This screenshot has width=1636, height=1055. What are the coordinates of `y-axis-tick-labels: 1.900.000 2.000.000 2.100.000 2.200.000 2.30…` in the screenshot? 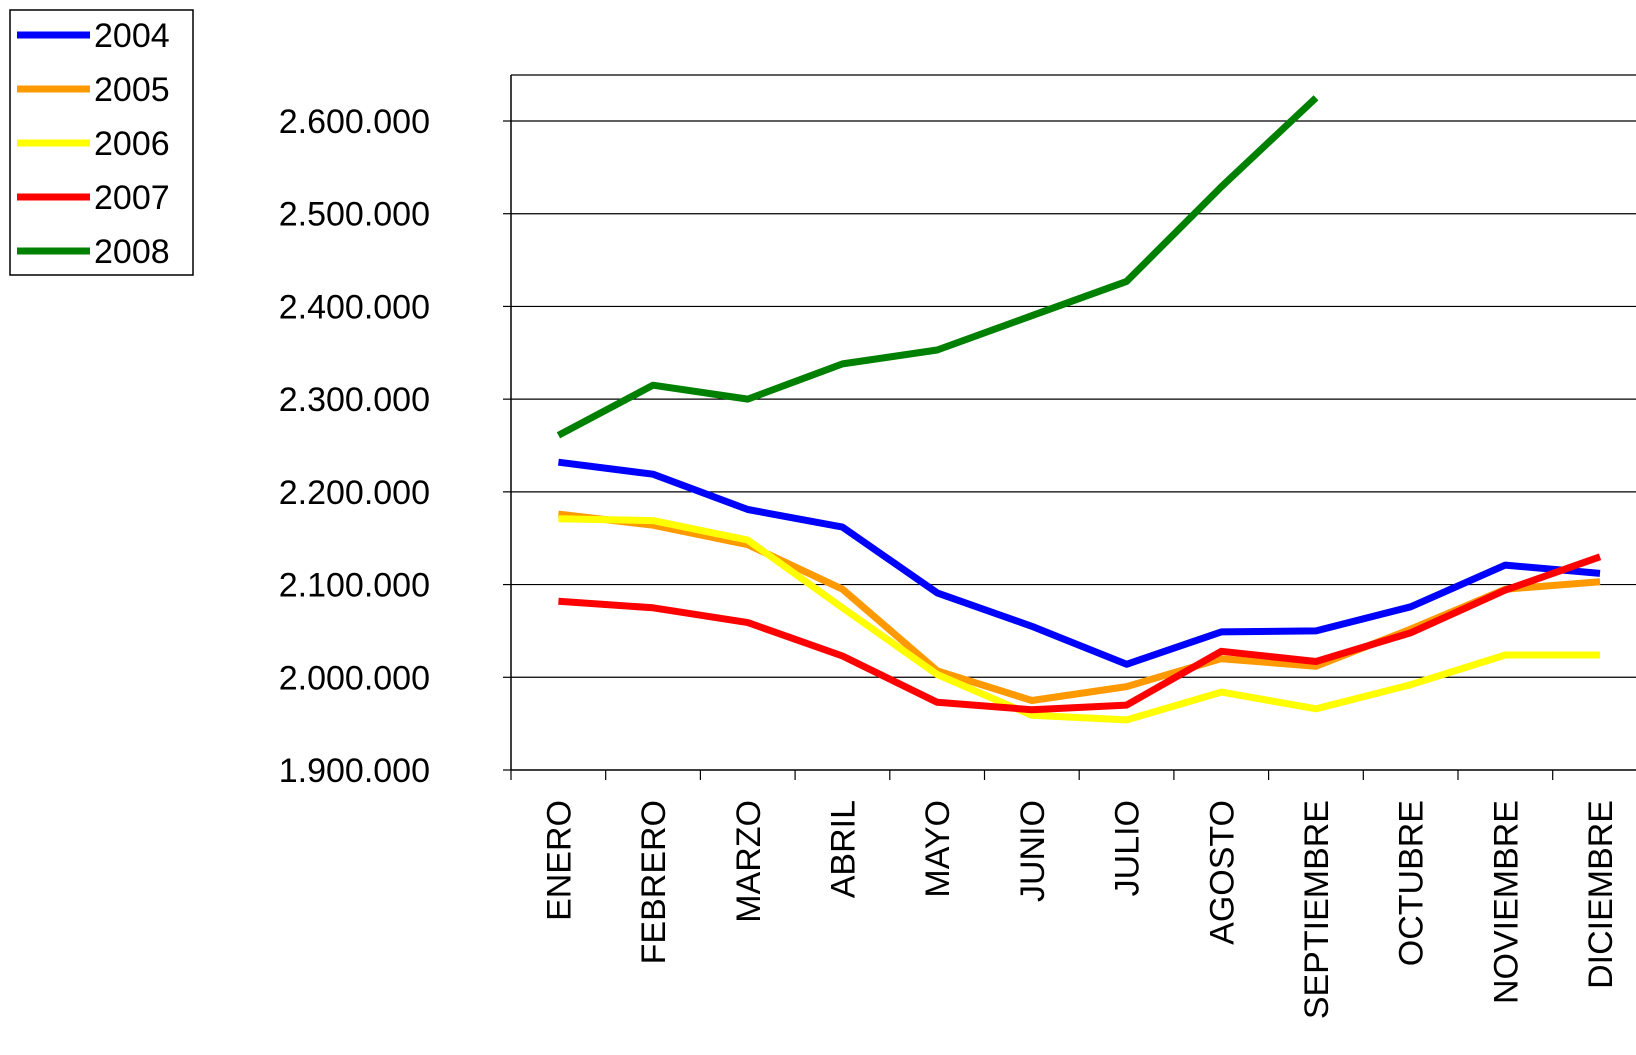 It's located at (354, 446).